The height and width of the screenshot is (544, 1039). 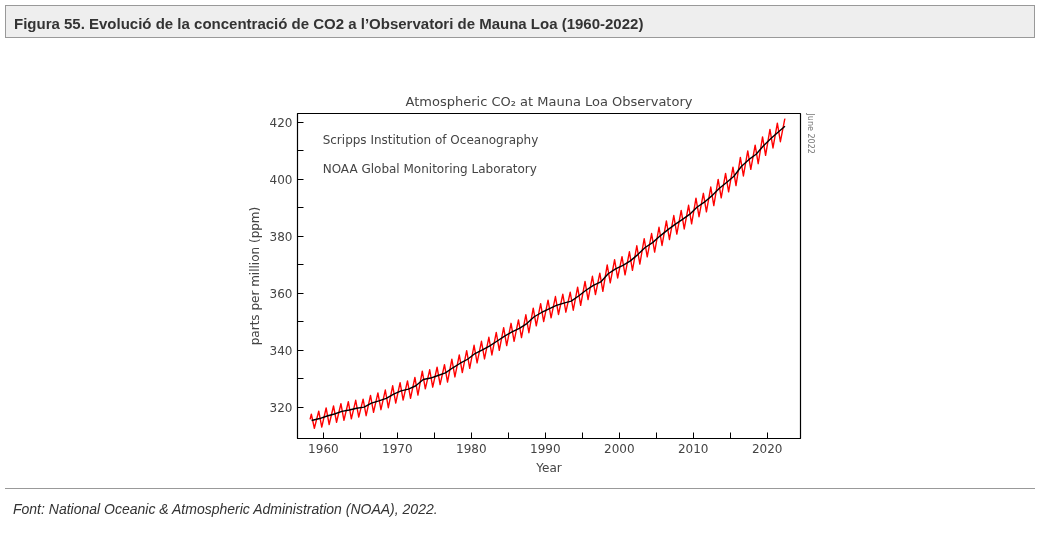 What do you see at coordinates (548, 467) in the screenshot?
I see `x-axis-title: Year` at bounding box center [548, 467].